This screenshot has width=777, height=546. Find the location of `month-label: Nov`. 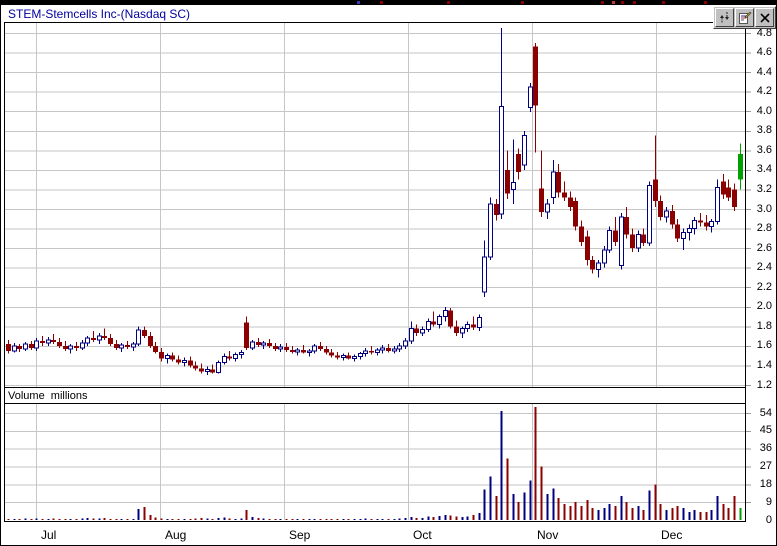

month-label: Nov is located at coordinates (548, 535).